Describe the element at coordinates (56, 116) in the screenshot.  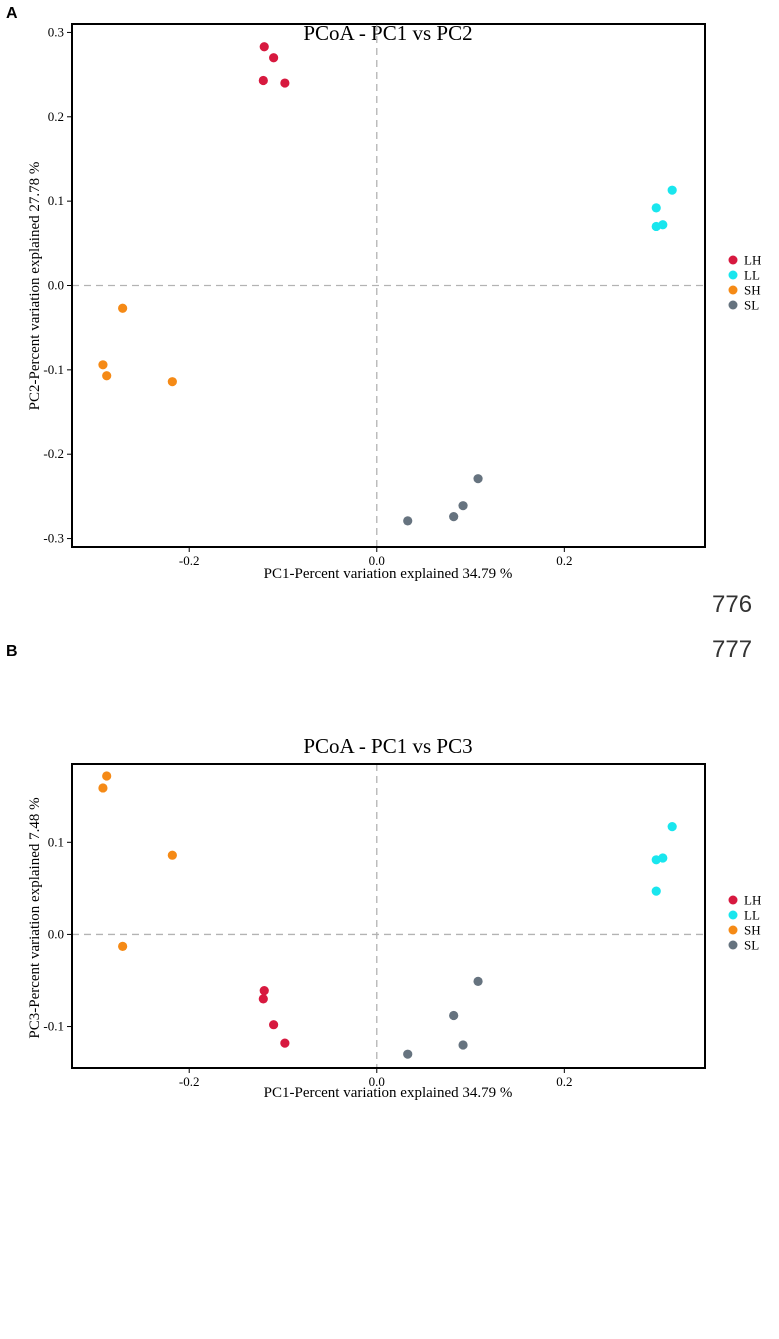
I see `y-tick-label: 0.2` at that location.